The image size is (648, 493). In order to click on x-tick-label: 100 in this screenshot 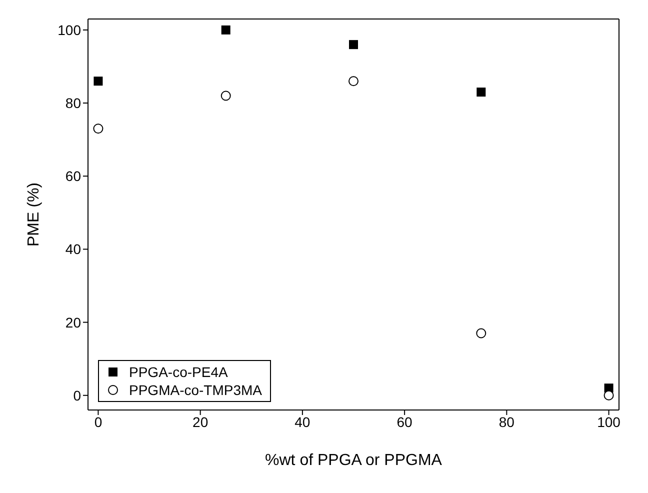, I will do `click(609, 422)`.